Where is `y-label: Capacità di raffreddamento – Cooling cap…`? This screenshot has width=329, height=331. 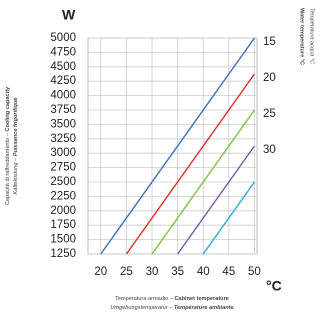 y-label: Capacità di raffreddamento – Cooling cap… is located at coordinates (8, 145).